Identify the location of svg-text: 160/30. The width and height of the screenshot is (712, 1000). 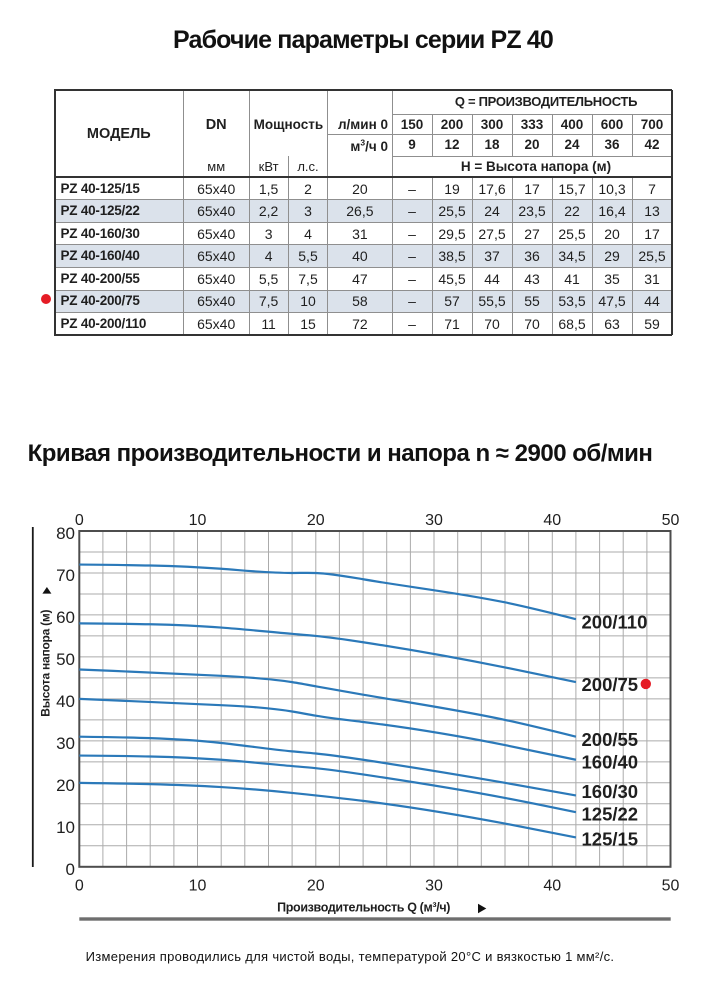
(610, 791).